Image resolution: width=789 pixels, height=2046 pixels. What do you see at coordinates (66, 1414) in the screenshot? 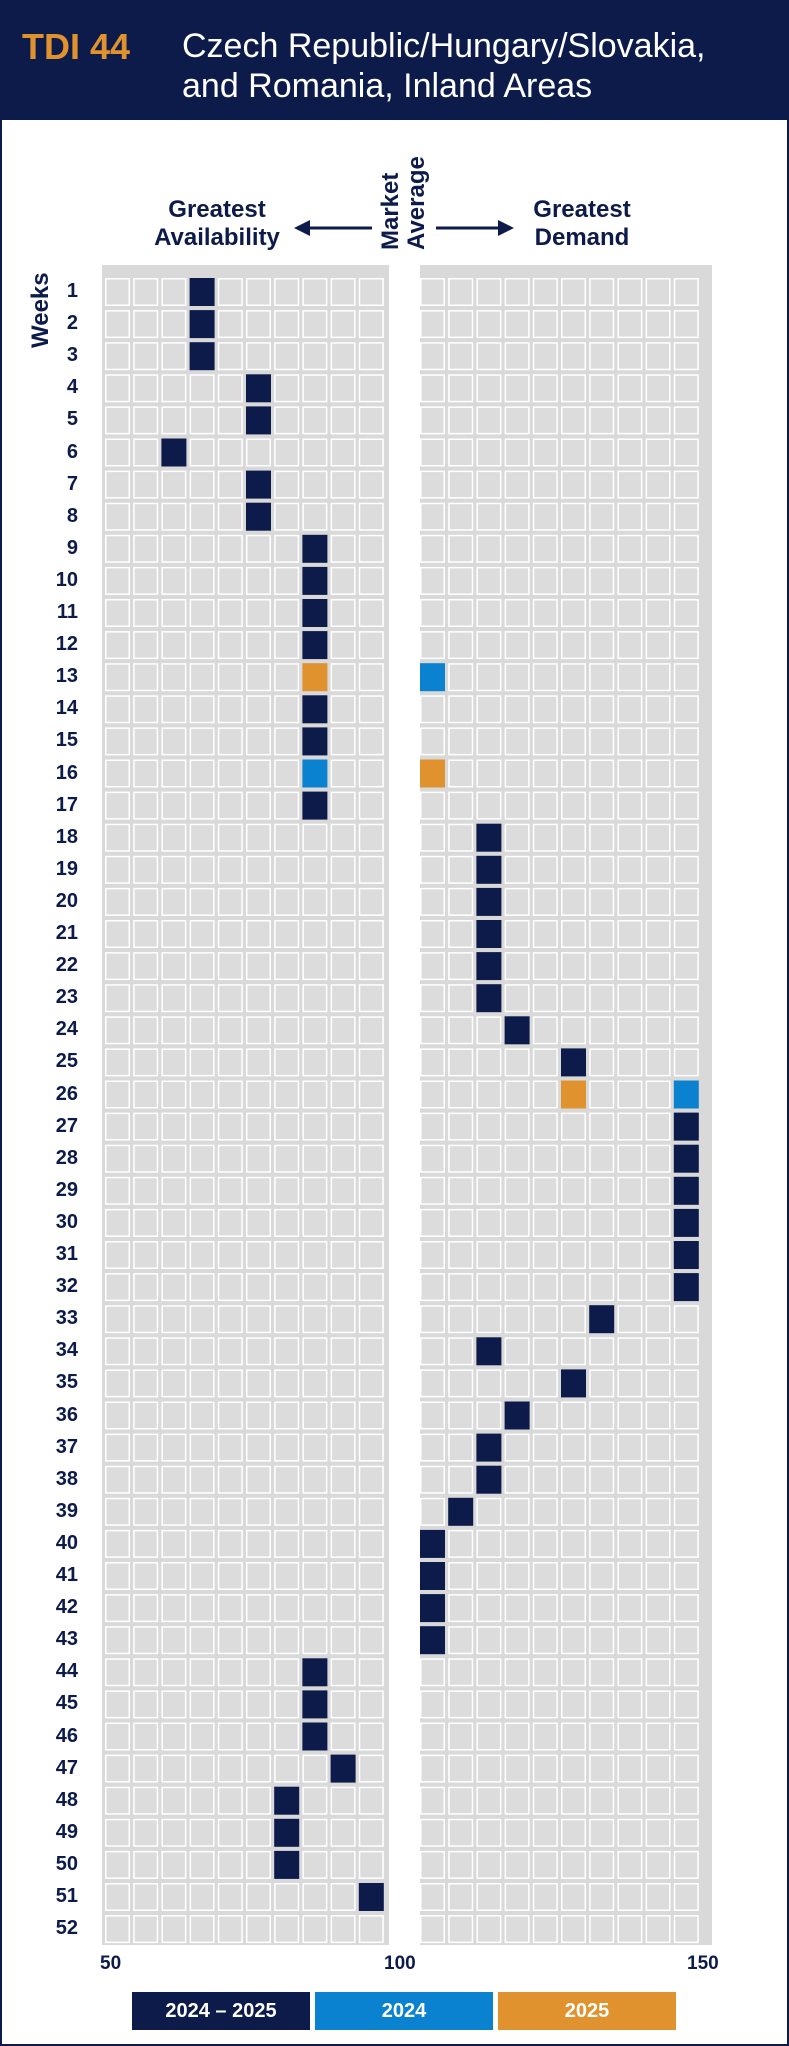
I see `week-label: 36` at bounding box center [66, 1414].